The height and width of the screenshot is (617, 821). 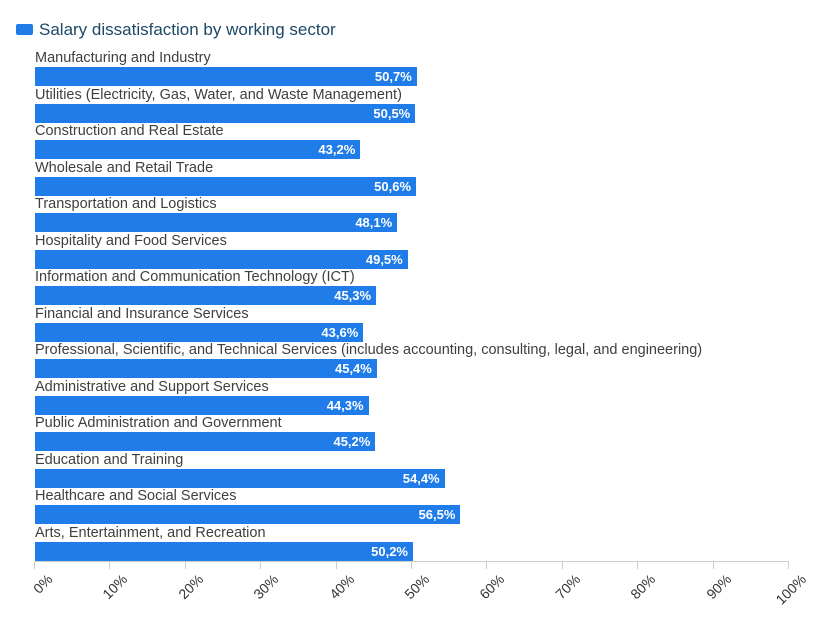 What do you see at coordinates (411, 368) in the screenshot?
I see `bar-track: 45,4%` at bounding box center [411, 368].